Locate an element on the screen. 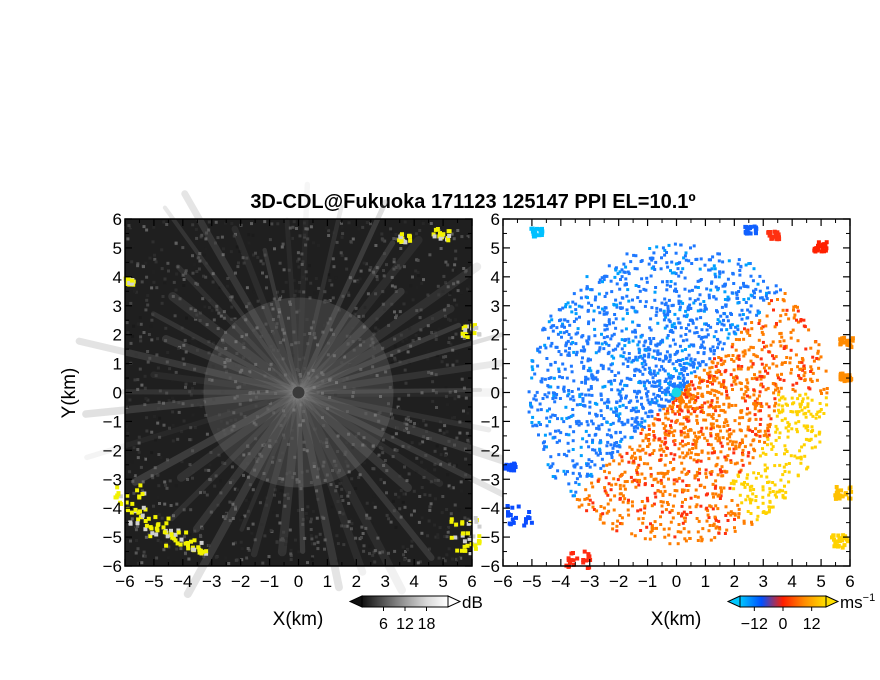 The width and height of the screenshot is (880, 680). velocity-y-tick-label: 2 is located at coordinates (495, 335).